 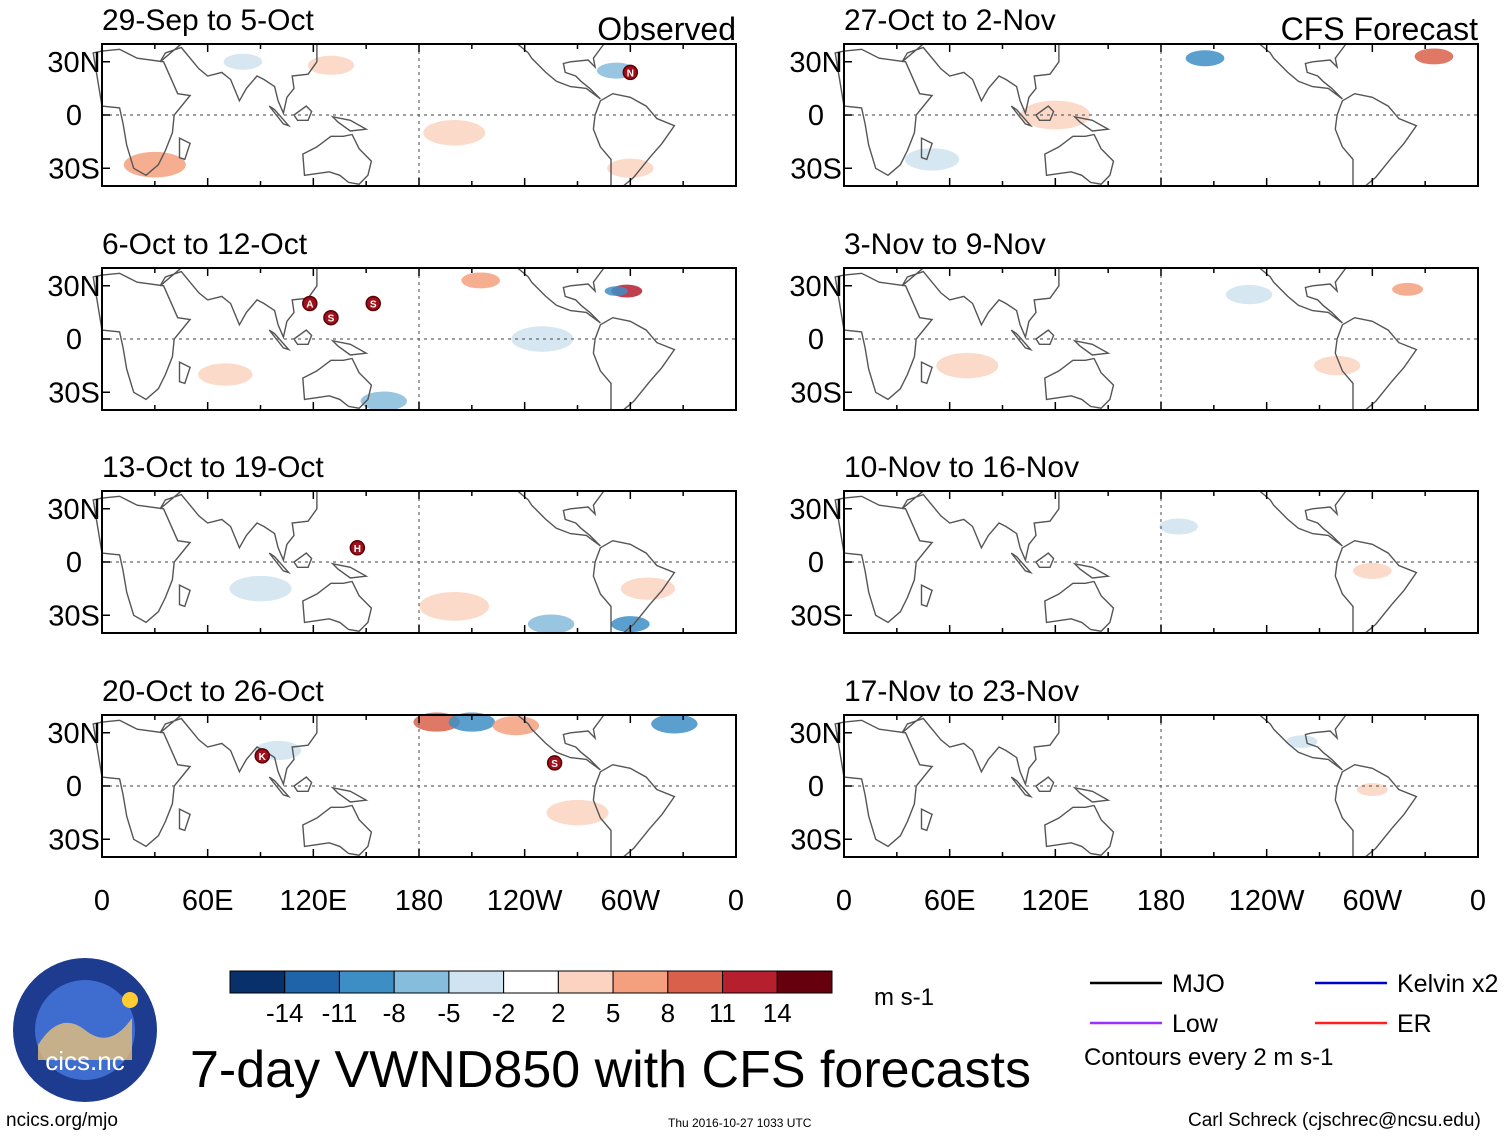 What do you see at coordinates (904, 997) in the screenshot?
I see `colorbar-units: m s-1` at bounding box center [904, 997].